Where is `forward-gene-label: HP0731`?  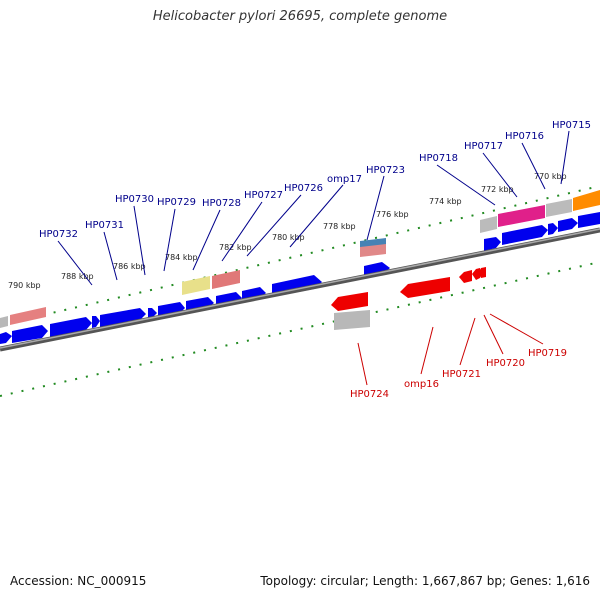
forward-gene-label: HP0731 is located at coordinates (104, 225).